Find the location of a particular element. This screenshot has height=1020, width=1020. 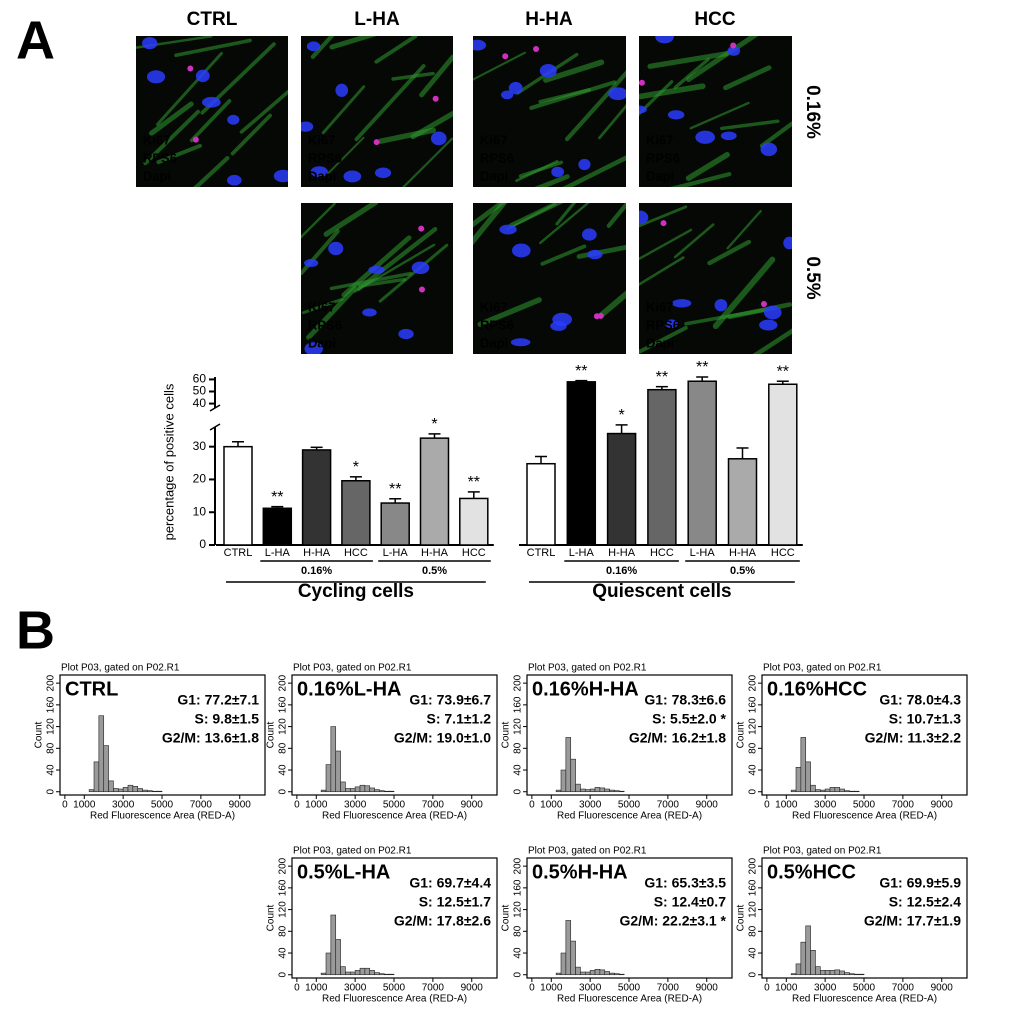

annotation: S: 5.5±2.0 * is located at coordinates (689, 719).